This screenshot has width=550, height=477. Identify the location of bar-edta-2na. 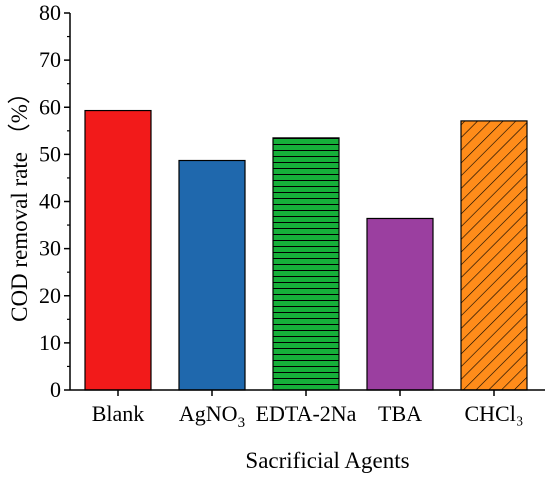
(306, 264).